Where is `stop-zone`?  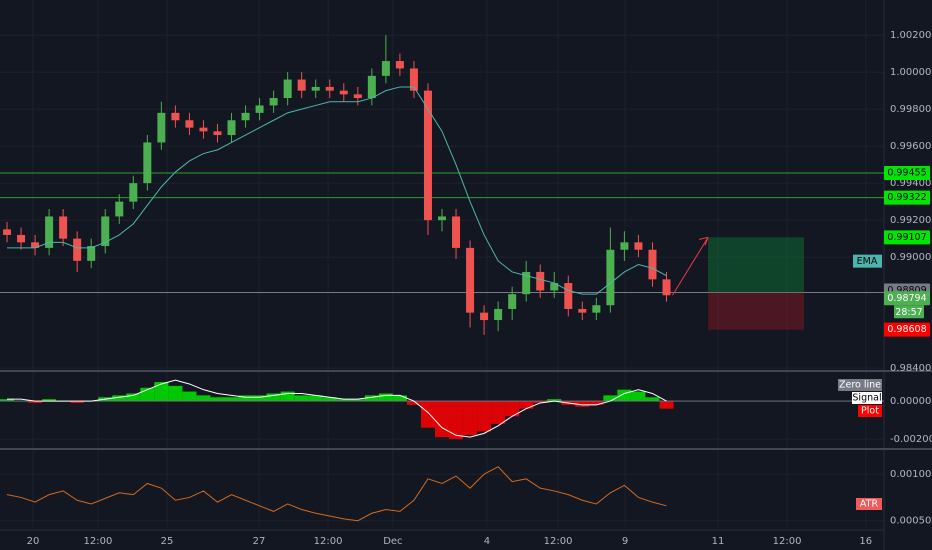 stop-zone is located at coordinates (756, 311).